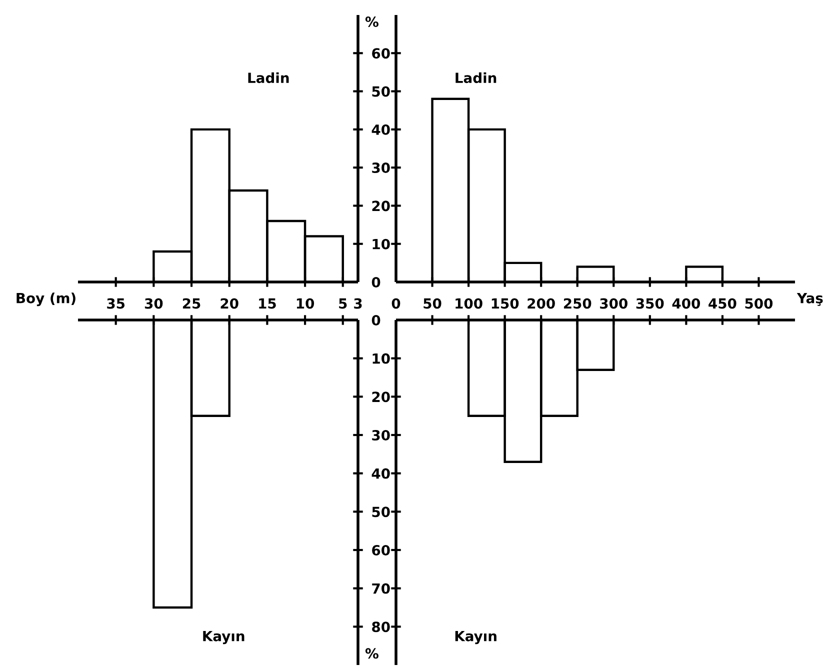  What do you see at coordinates (191, 303) in the screenshot?
I see `x-tick-label: 25` at bounding box center [191, 303].